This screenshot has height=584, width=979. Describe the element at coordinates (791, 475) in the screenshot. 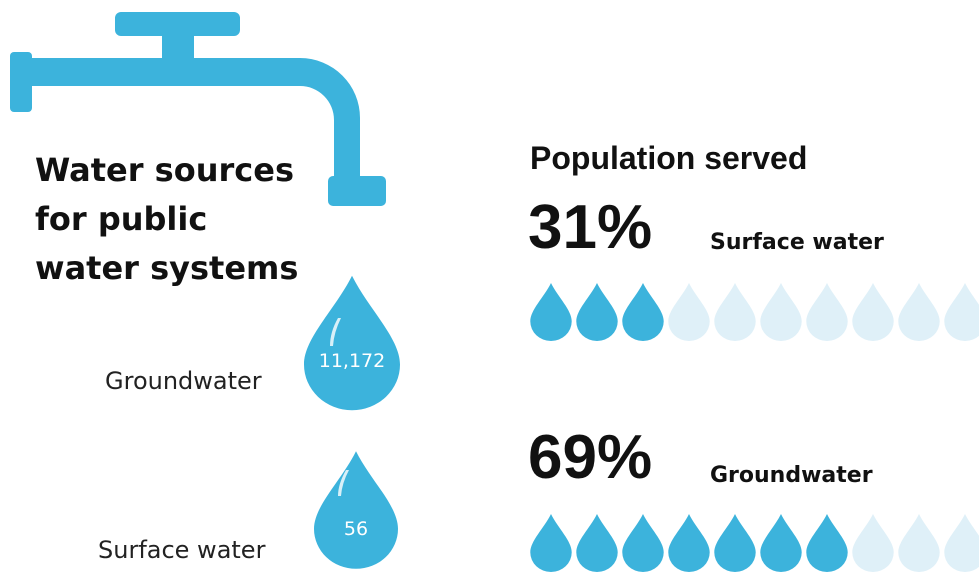

I see `percent-label: Groundwater` at that location.